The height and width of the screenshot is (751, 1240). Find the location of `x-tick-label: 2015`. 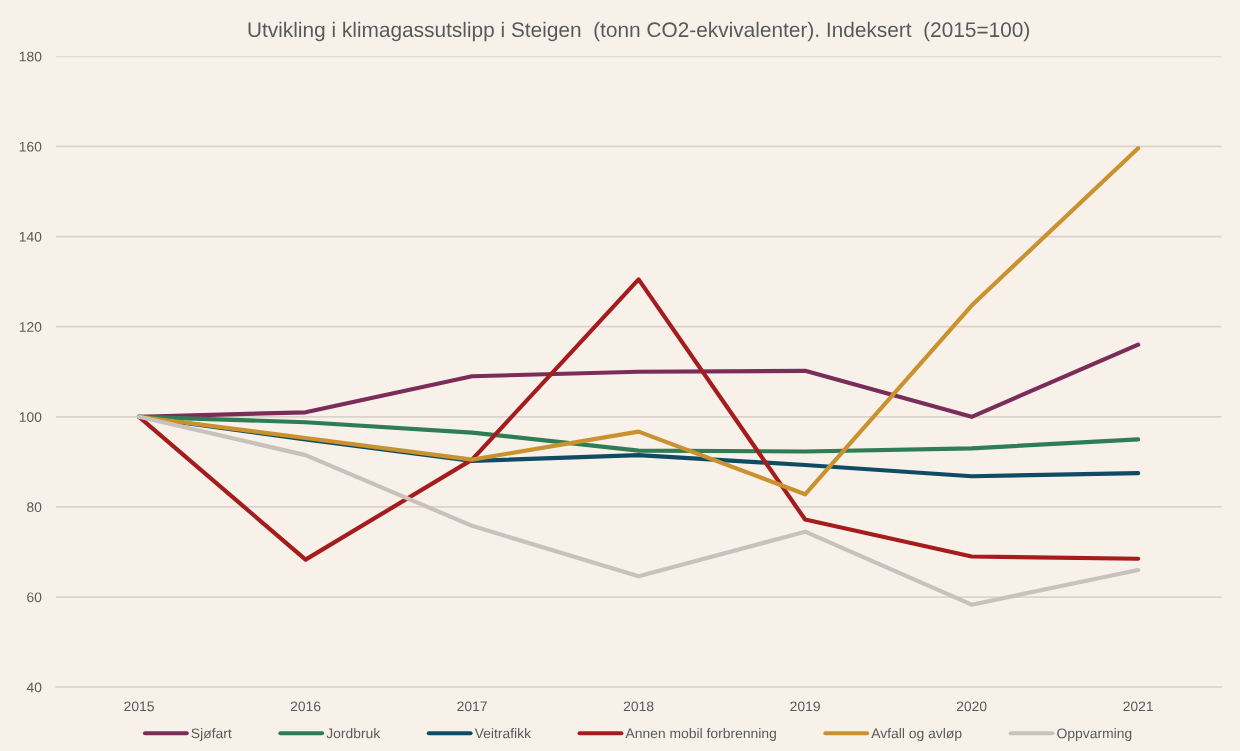

x-tick-label: 2015 is located at coordinates (139, 706).